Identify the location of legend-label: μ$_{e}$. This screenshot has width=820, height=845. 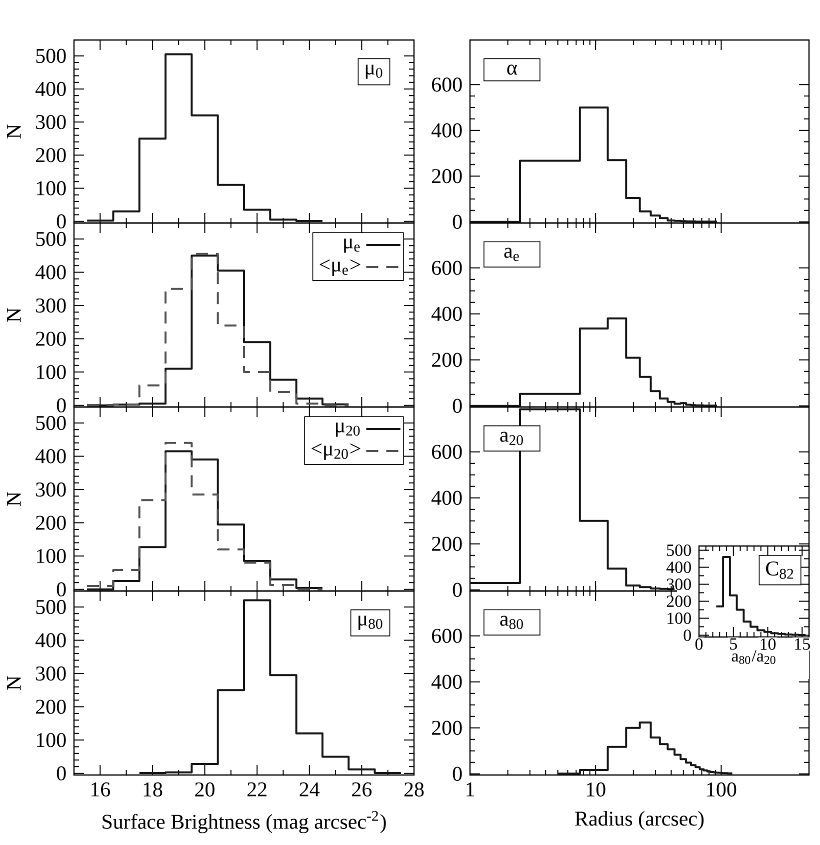
(352, 245).